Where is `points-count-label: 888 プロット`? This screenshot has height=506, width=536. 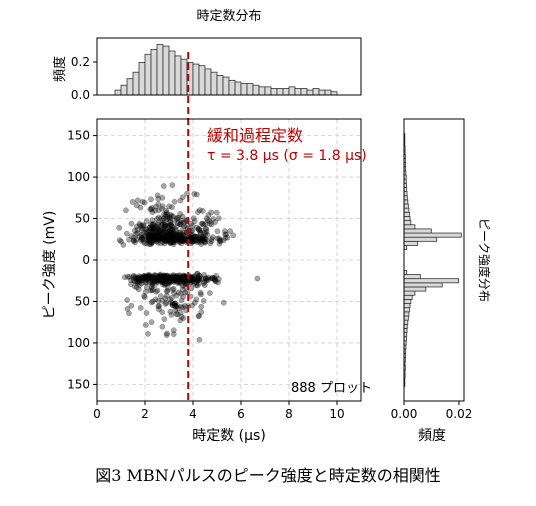
points-count-label: 888 プロット is located at coordinates (331, 388).